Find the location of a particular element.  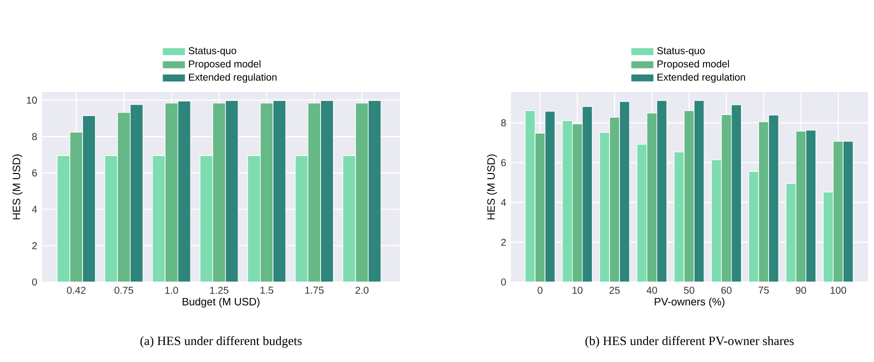

x-tick-label: 10 is located at coordinates (577, 290).